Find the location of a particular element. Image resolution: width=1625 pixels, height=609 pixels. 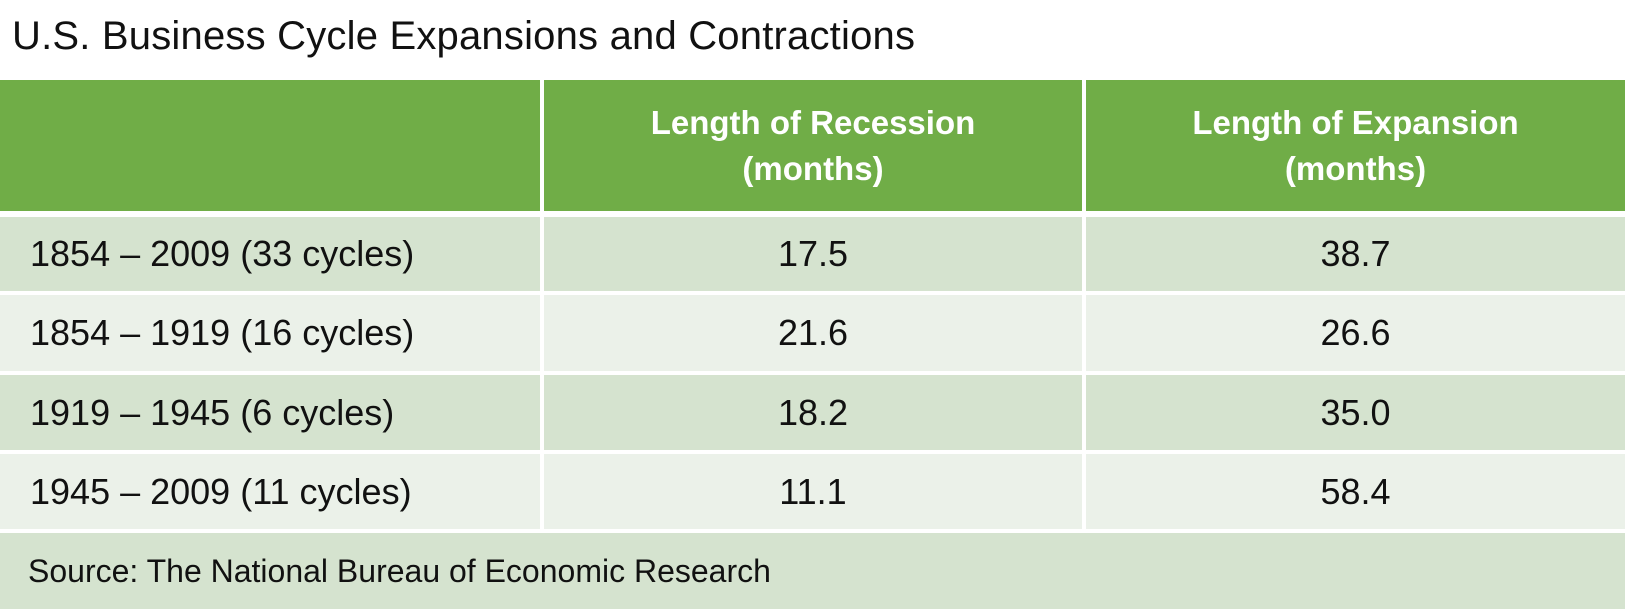

period-cell: 1945 – 2009 (11 cycles) is located at coordinates (270, 491).